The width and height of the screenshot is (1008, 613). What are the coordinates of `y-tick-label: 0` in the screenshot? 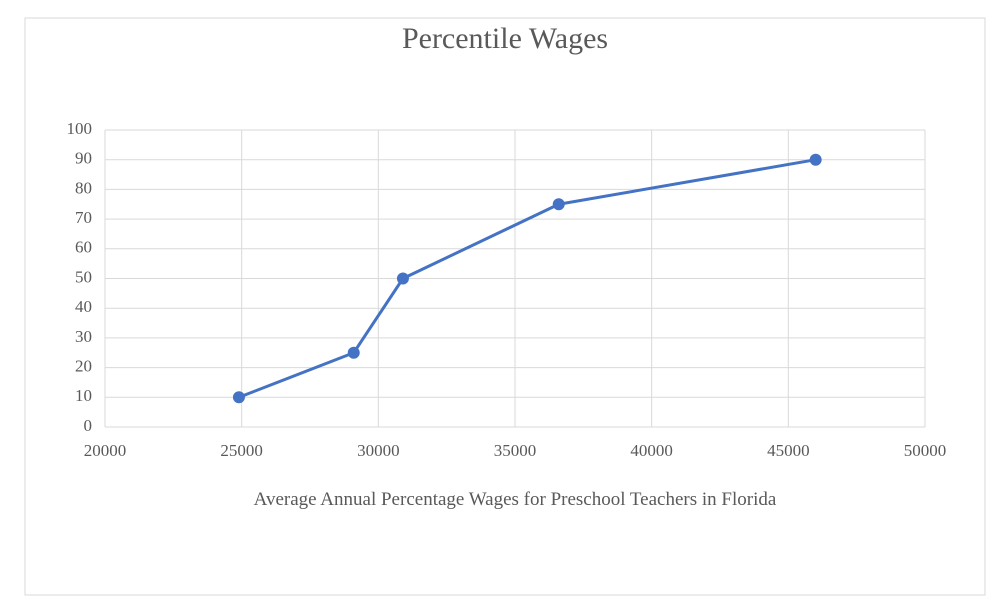 It's located at (88, 425).